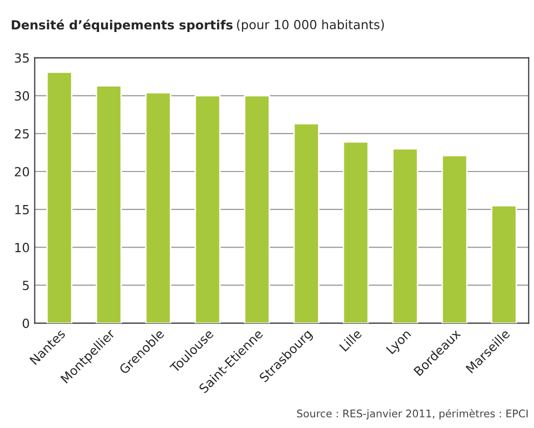  I want to click on y-tick-label: 5, so click(25, 285).